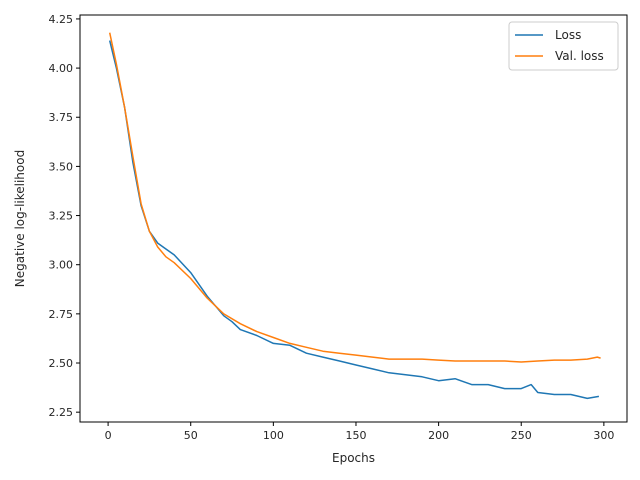 The image size is (640, 480). What do you see at coordinates (273, 435) in the screenshot?
I see `x-tick-label: 100` at bounding box center [273, 435].